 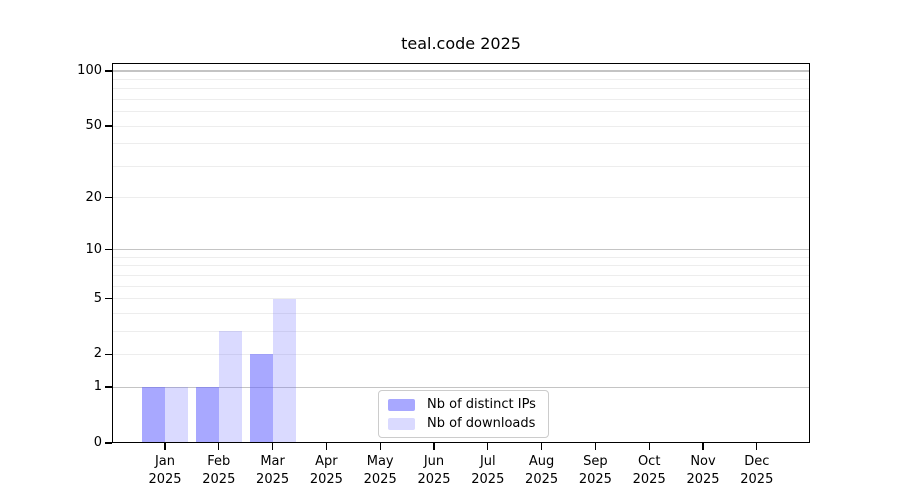 I want to click on x-tick-label: Dec 2025, so click(x=757, y=470).